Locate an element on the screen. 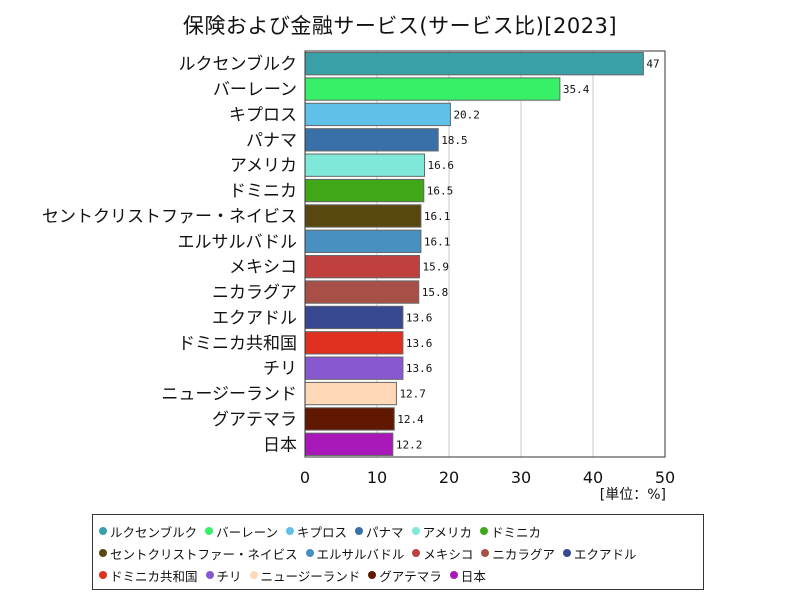  legend-item: バーレーン is located at coordinates (241, 531).